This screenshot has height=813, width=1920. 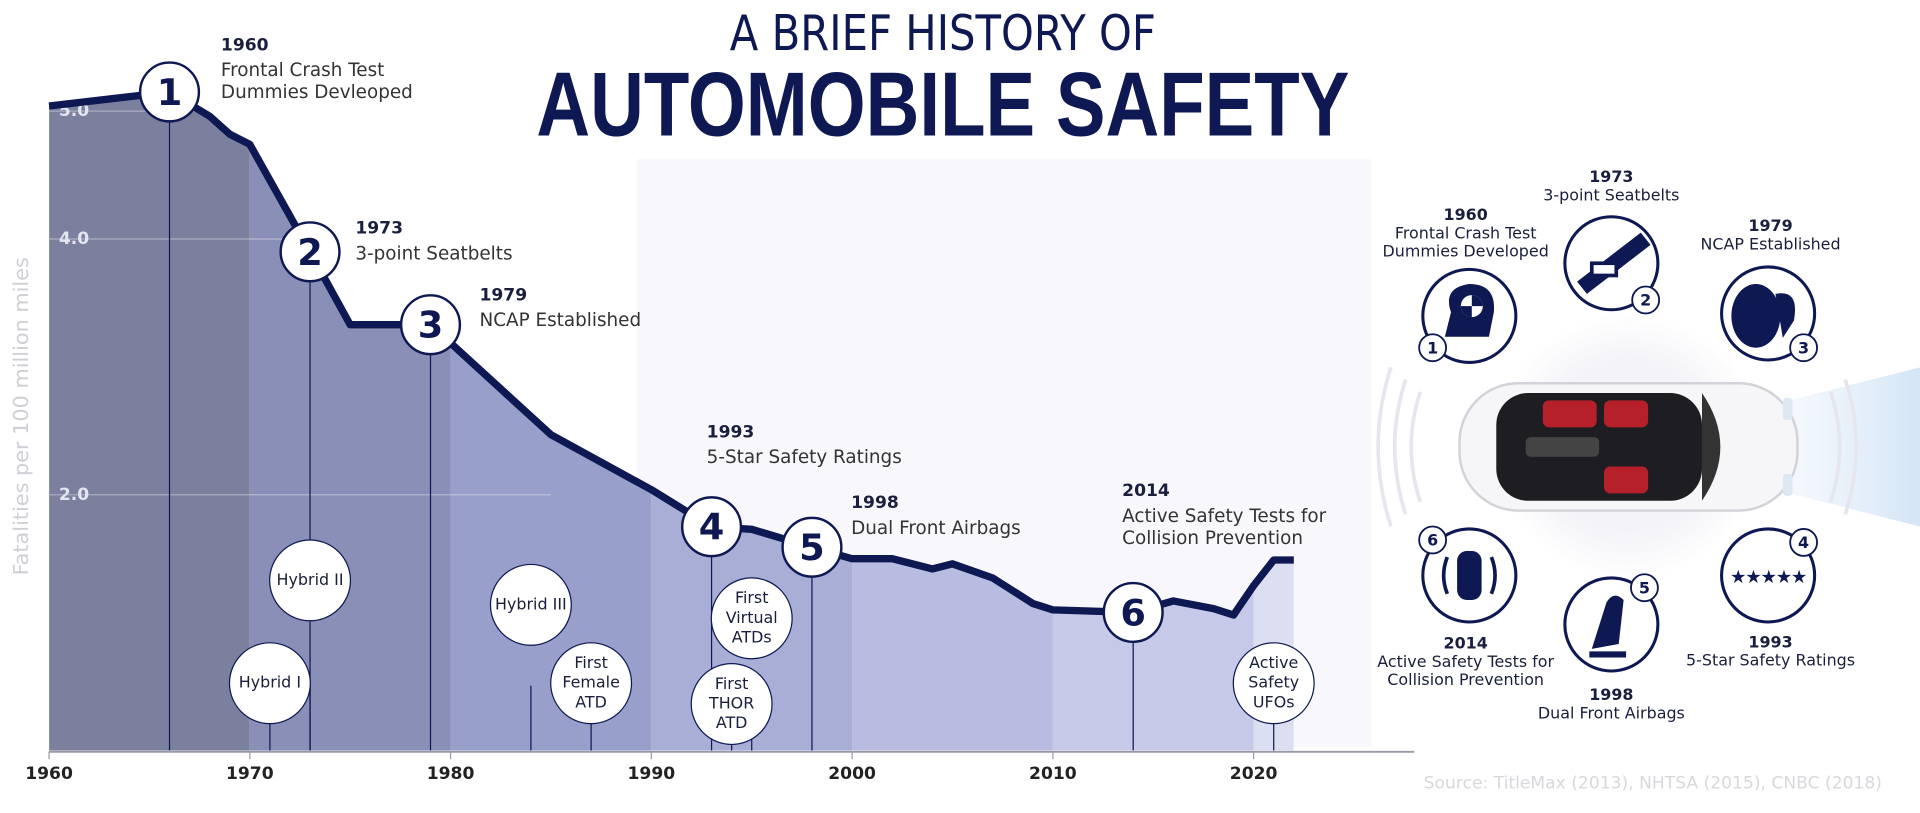 I want to click on milestone-label: Collision Prevention, so click(x=1212, y=538).